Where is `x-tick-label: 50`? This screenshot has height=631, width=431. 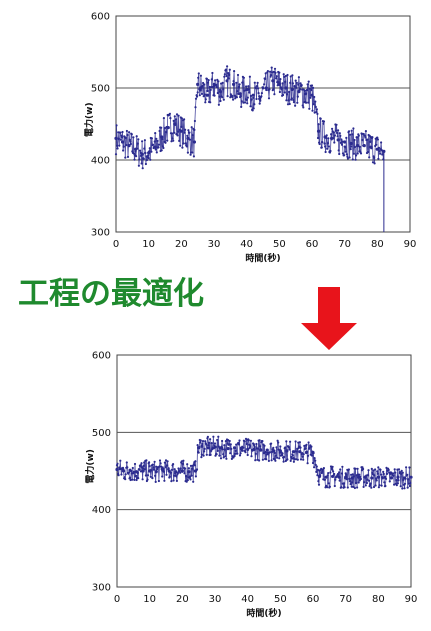 x-tick-label: 50 is located at coordinates (279, 244).